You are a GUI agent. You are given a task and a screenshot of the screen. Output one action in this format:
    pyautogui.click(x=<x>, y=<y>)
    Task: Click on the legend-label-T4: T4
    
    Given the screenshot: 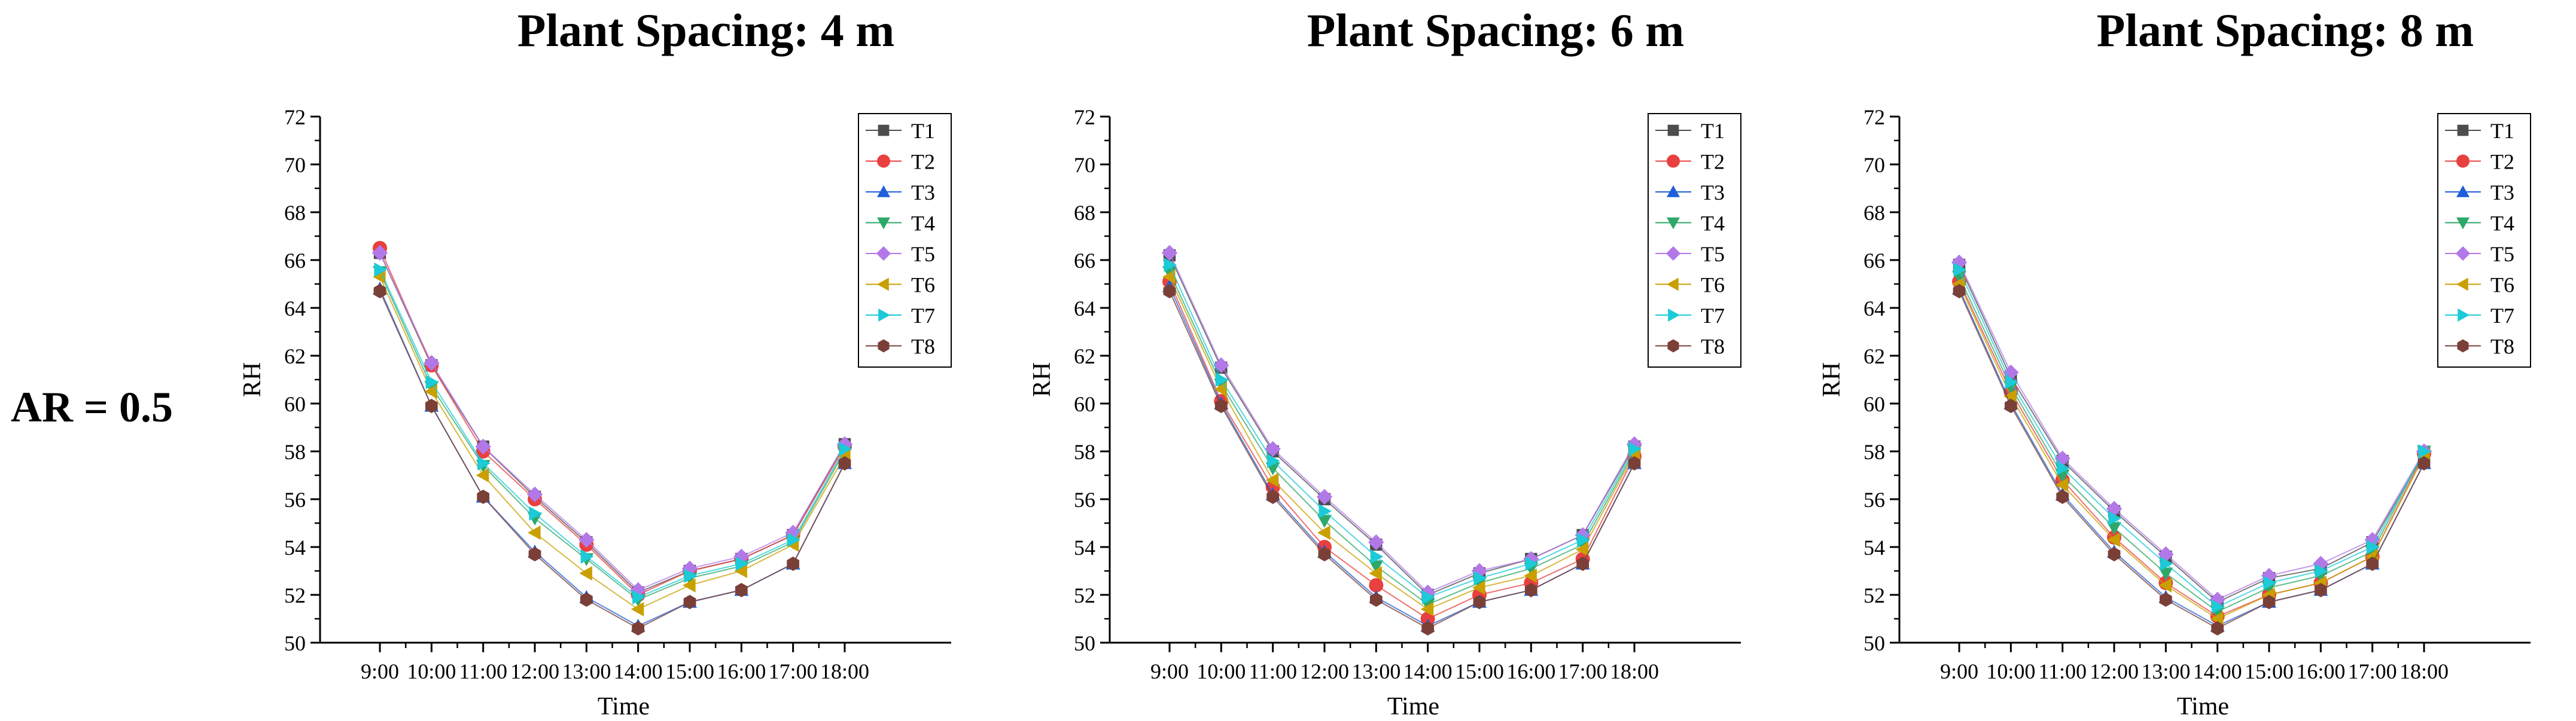 What is the action you would take?
    pyautogui.click(x=1713, y=224)
    